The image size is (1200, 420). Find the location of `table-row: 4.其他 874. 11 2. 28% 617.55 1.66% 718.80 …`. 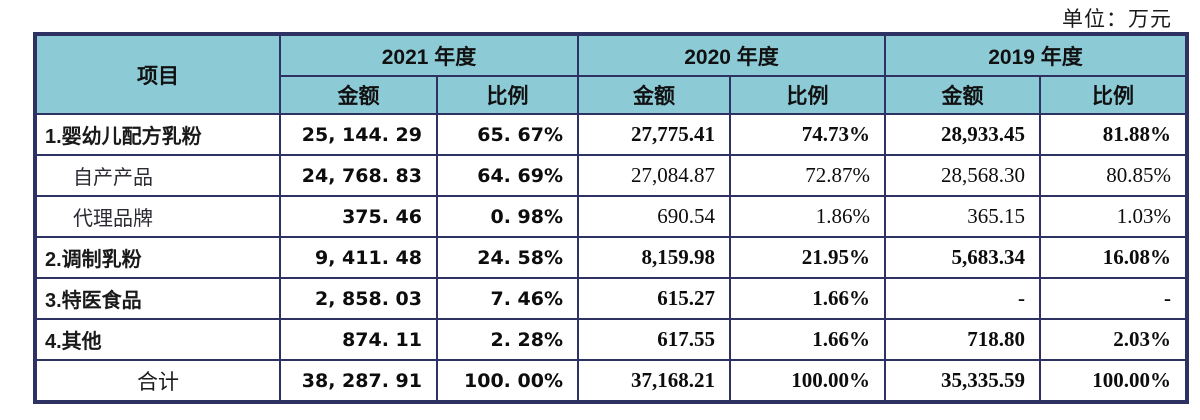

table-row: 4.其他 874. 11 2. 28% 617.55 1.66% 718.80 … is located at coordinates (611, 339).